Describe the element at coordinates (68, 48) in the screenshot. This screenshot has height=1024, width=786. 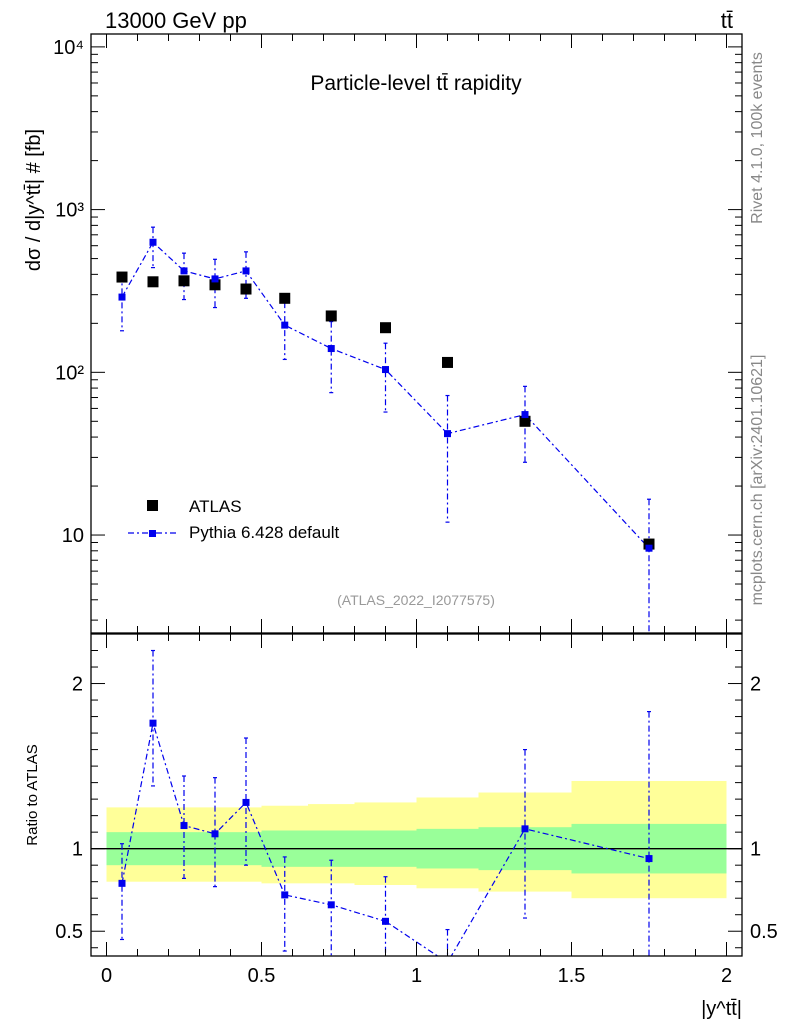
I see `y-tick-label: 10⁴` at that location.